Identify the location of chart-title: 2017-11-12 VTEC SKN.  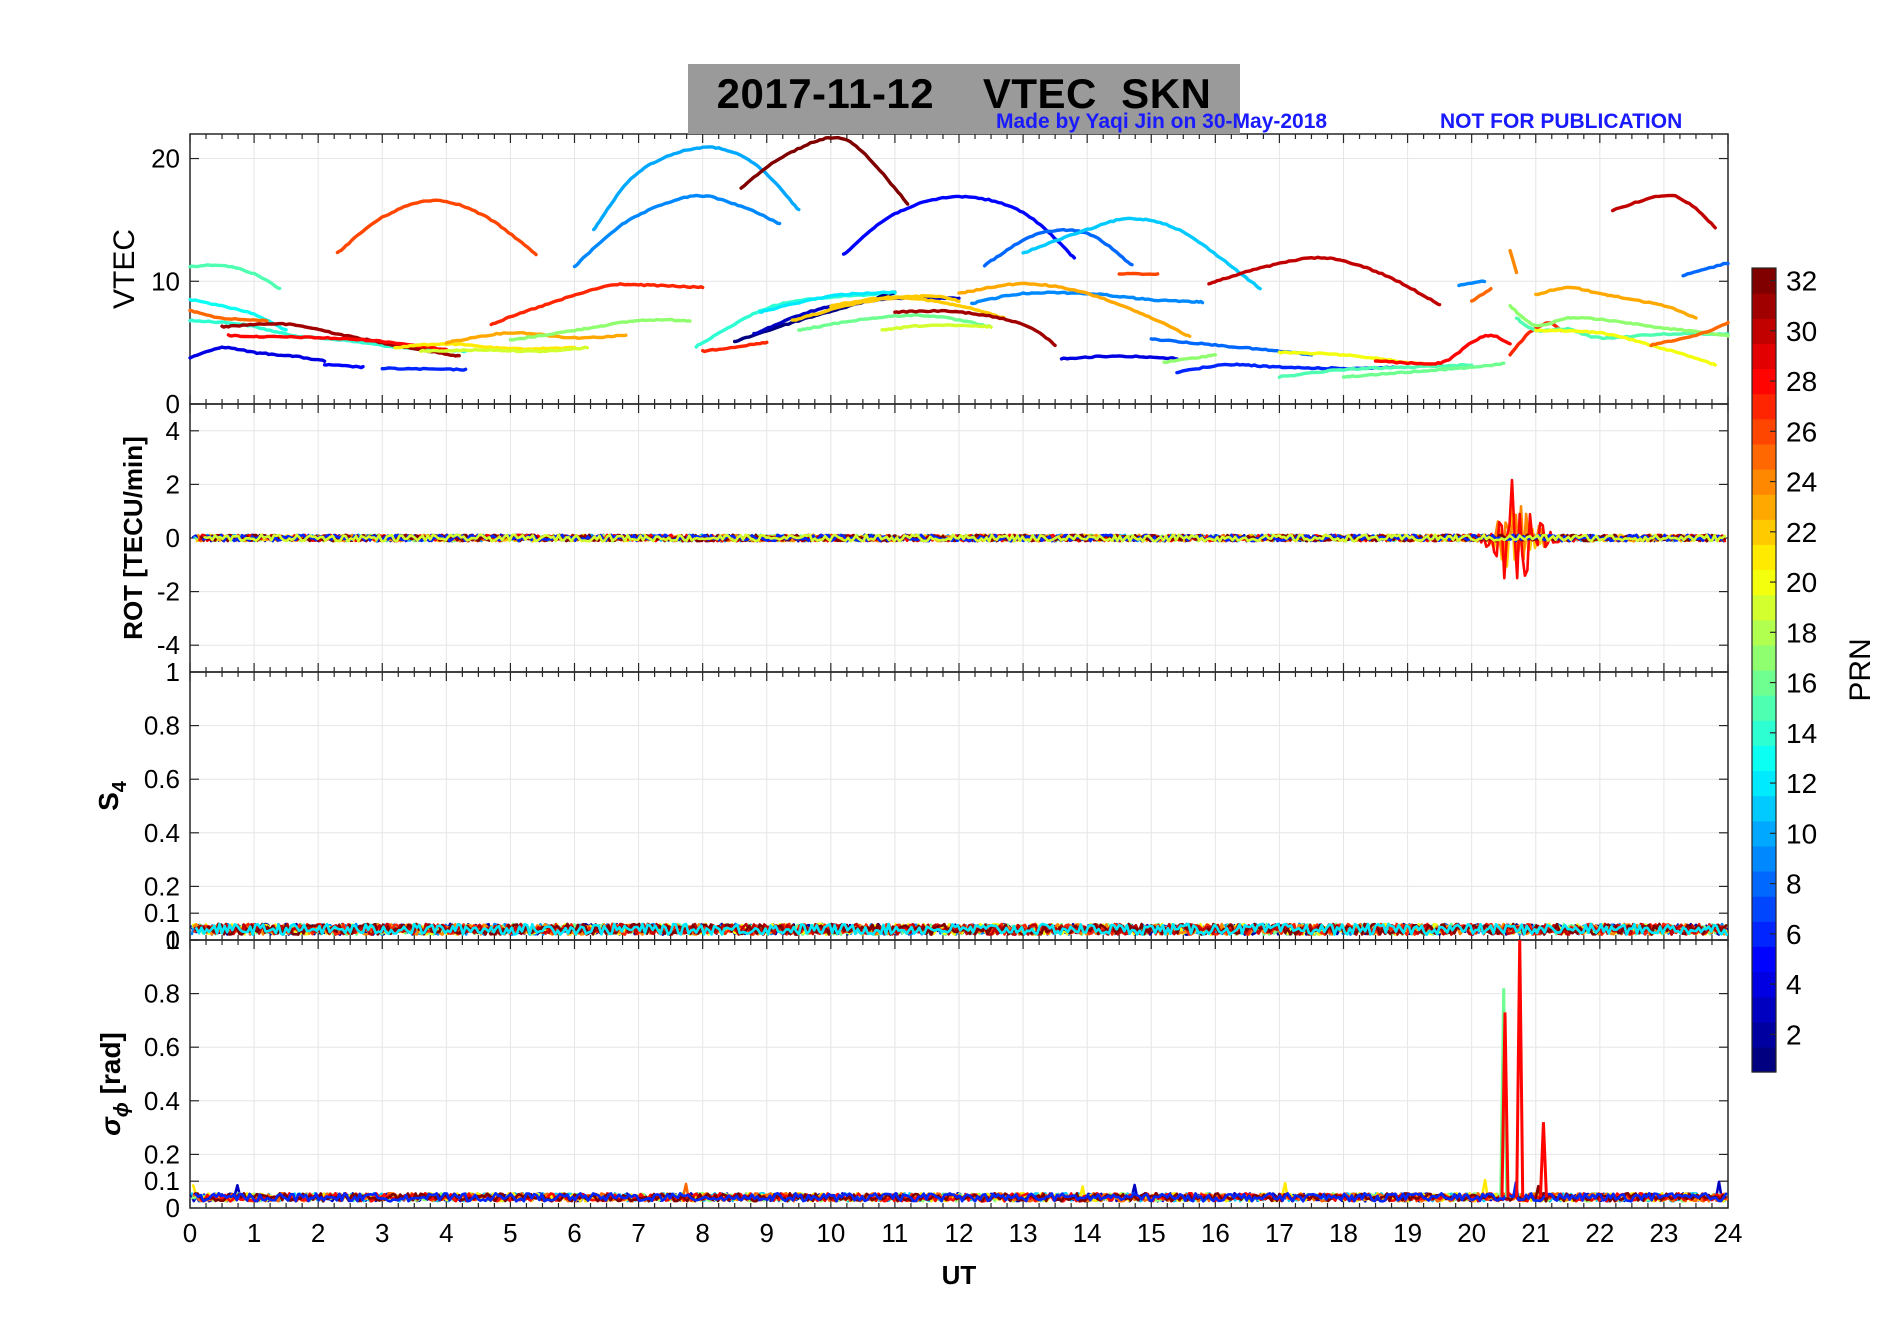
(964, 93).